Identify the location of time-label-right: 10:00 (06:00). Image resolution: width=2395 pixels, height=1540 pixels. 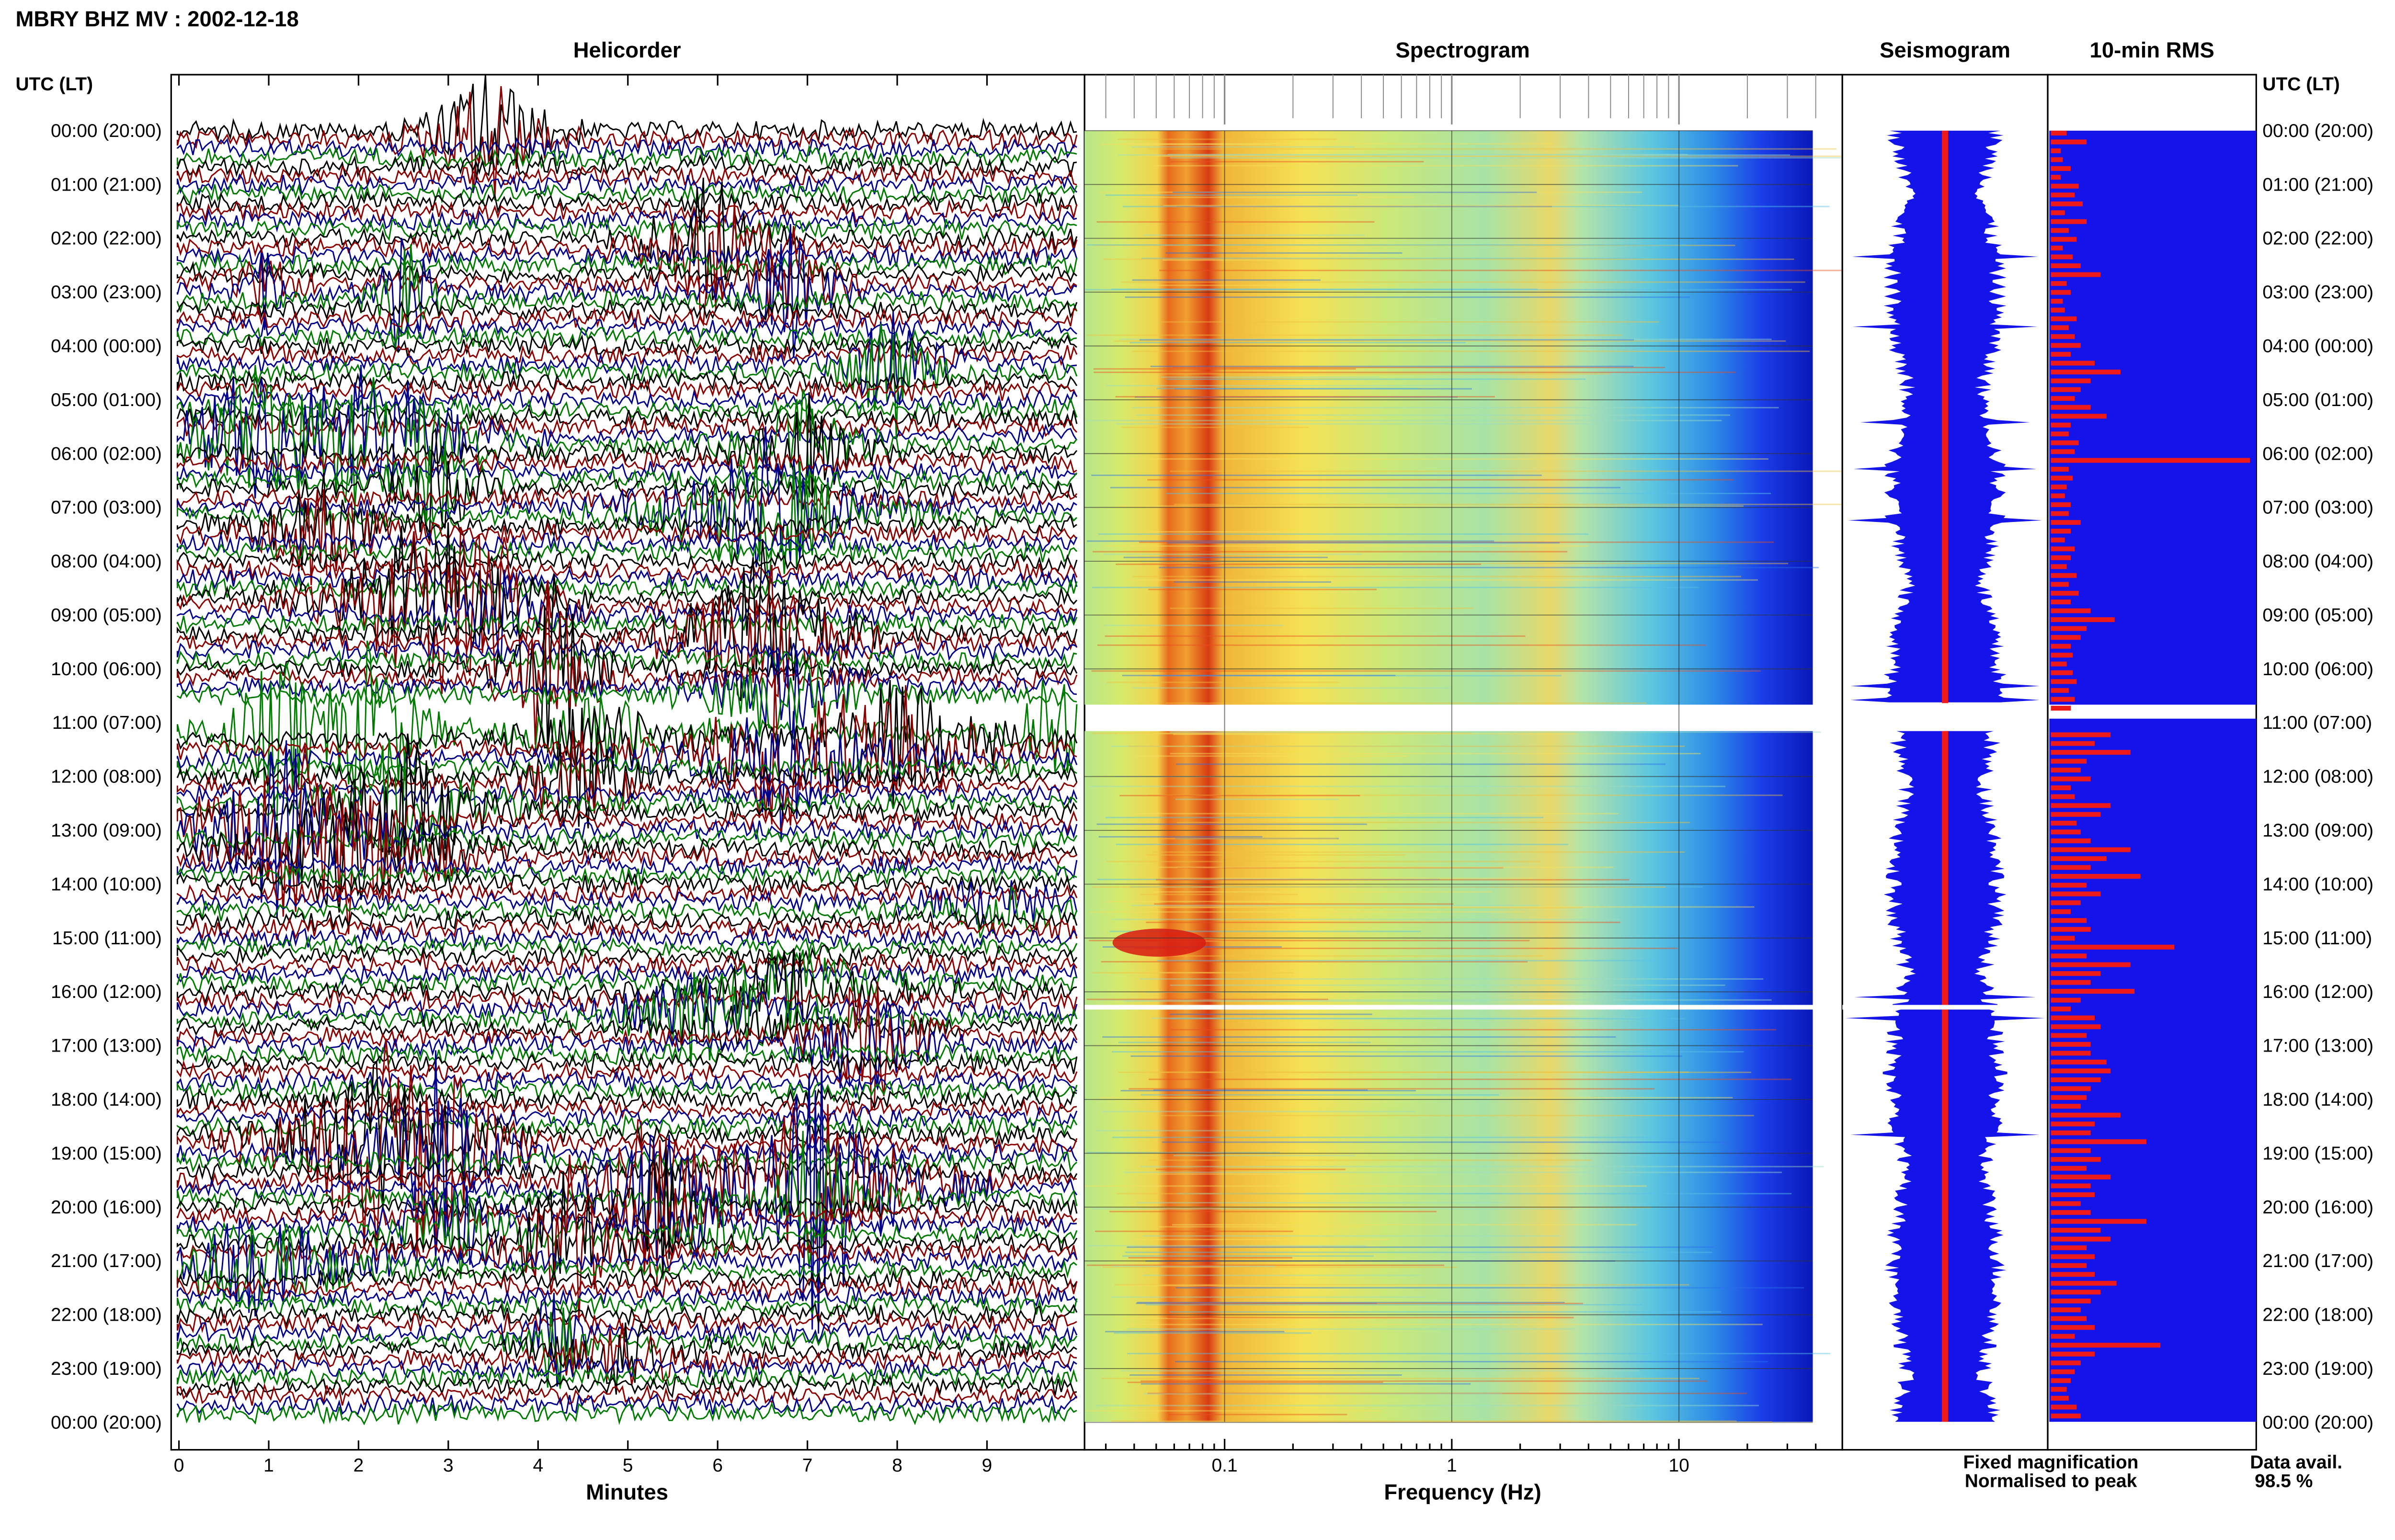
(2317, 669).